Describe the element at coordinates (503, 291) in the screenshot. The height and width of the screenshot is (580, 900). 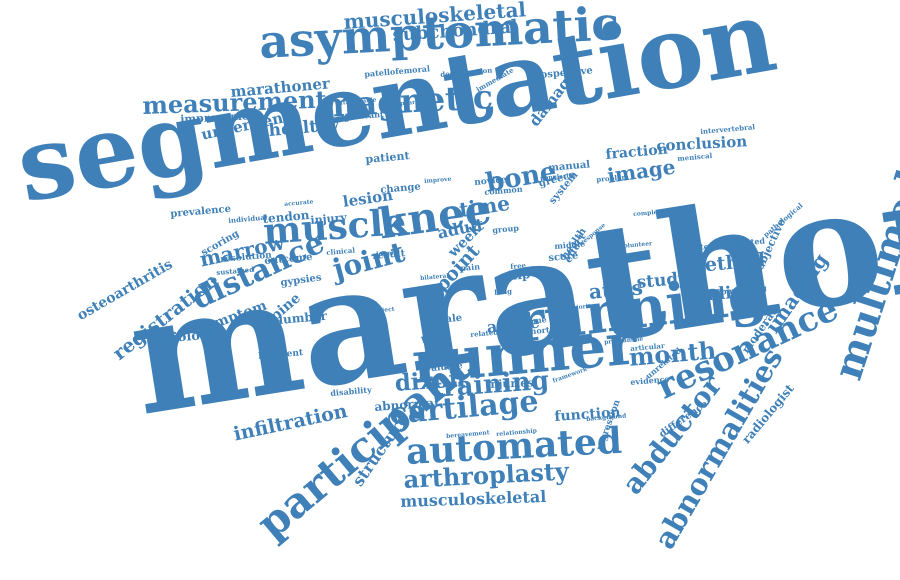
I see `word-lung: lung` at that location.